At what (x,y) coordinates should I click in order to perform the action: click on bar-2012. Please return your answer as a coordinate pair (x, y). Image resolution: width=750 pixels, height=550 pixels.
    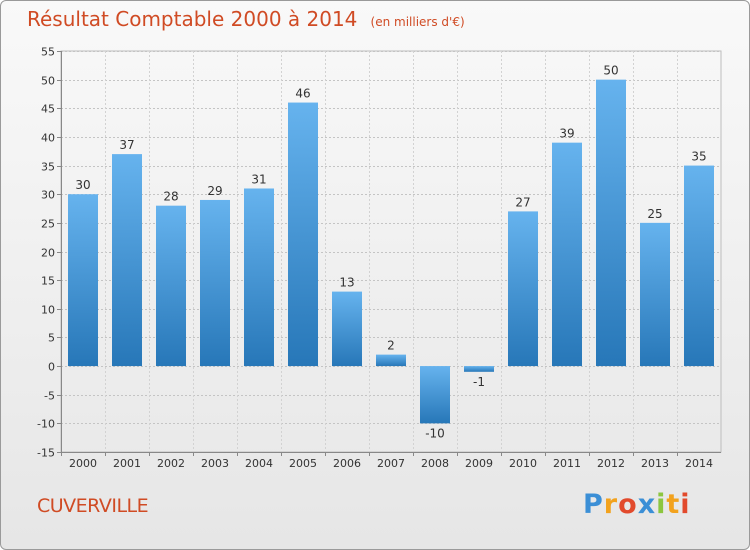
    Looking at the image, I should click on (611, 223).